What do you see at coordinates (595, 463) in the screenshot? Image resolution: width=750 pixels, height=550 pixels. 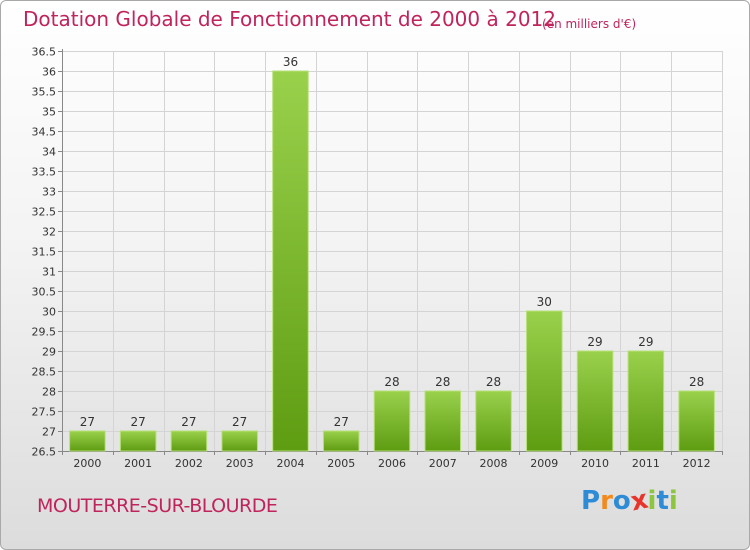 I see `x-tick-label: 2010` at bounding box center [595, 463].